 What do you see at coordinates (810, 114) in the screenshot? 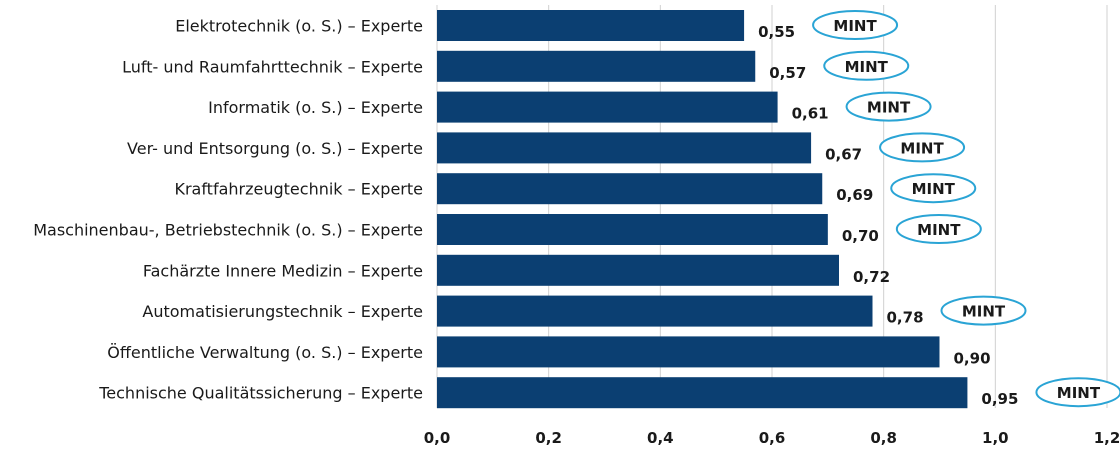
I see `value-label: 0,61` at bounding box center [810, 114].